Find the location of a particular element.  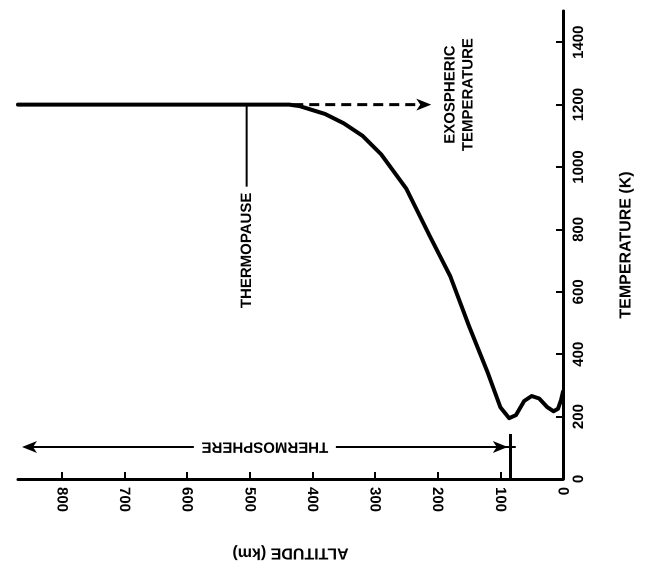

annotation: EXOSPHERIC TEMPERATURE is located at coordinates (459, 95).